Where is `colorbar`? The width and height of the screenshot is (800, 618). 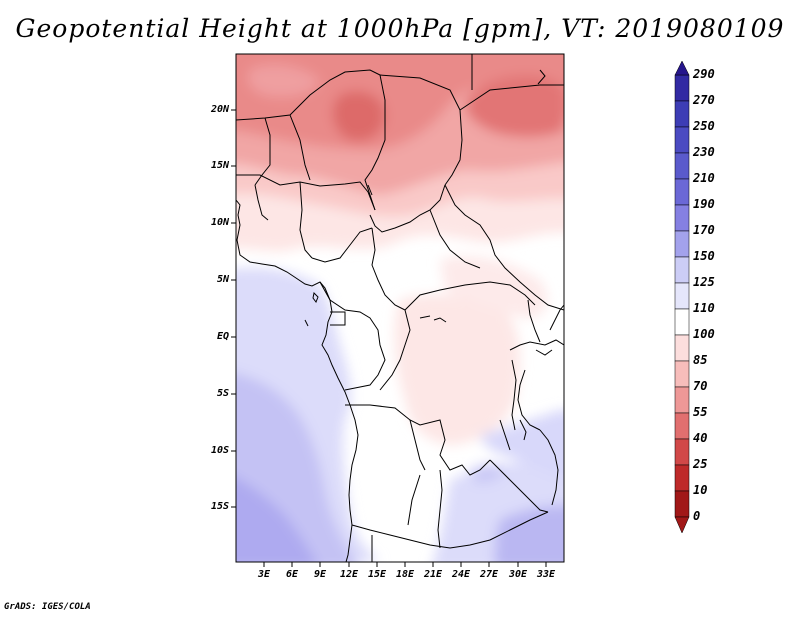 colorbar is located at coordinates (682, 297).